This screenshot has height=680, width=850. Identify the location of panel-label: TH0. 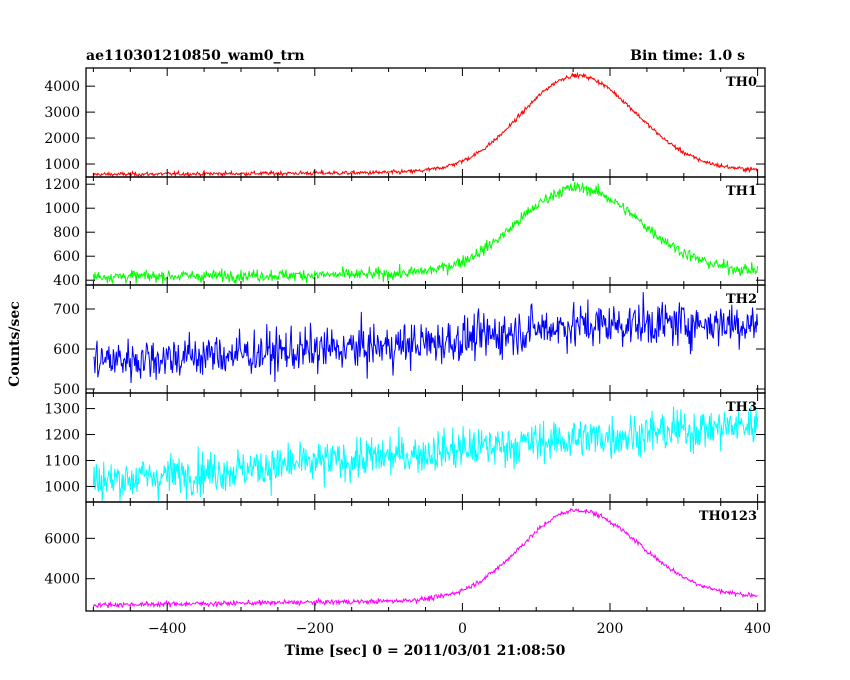
(741, 82).